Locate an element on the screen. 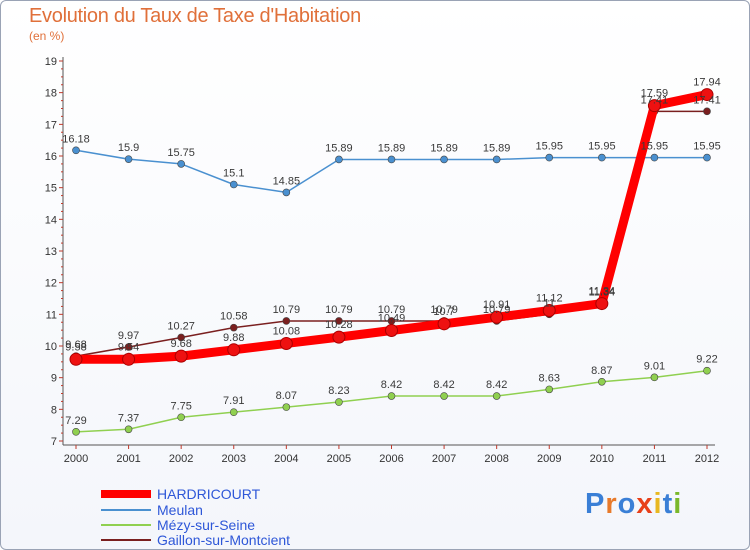 The width and height of the screenshot is (750, 550). y-tick-label: 18 is located at coordinates (51, 94).